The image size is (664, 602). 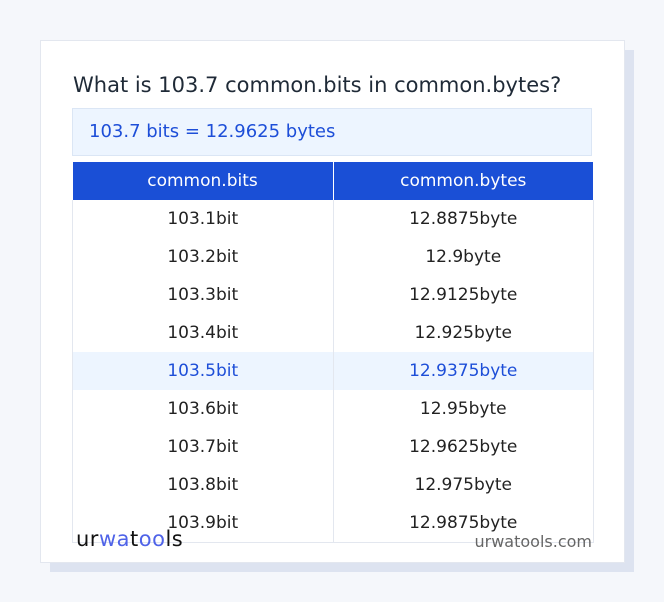 I want to click on table-cell: 12.9byte, so click(x=463, y=257).